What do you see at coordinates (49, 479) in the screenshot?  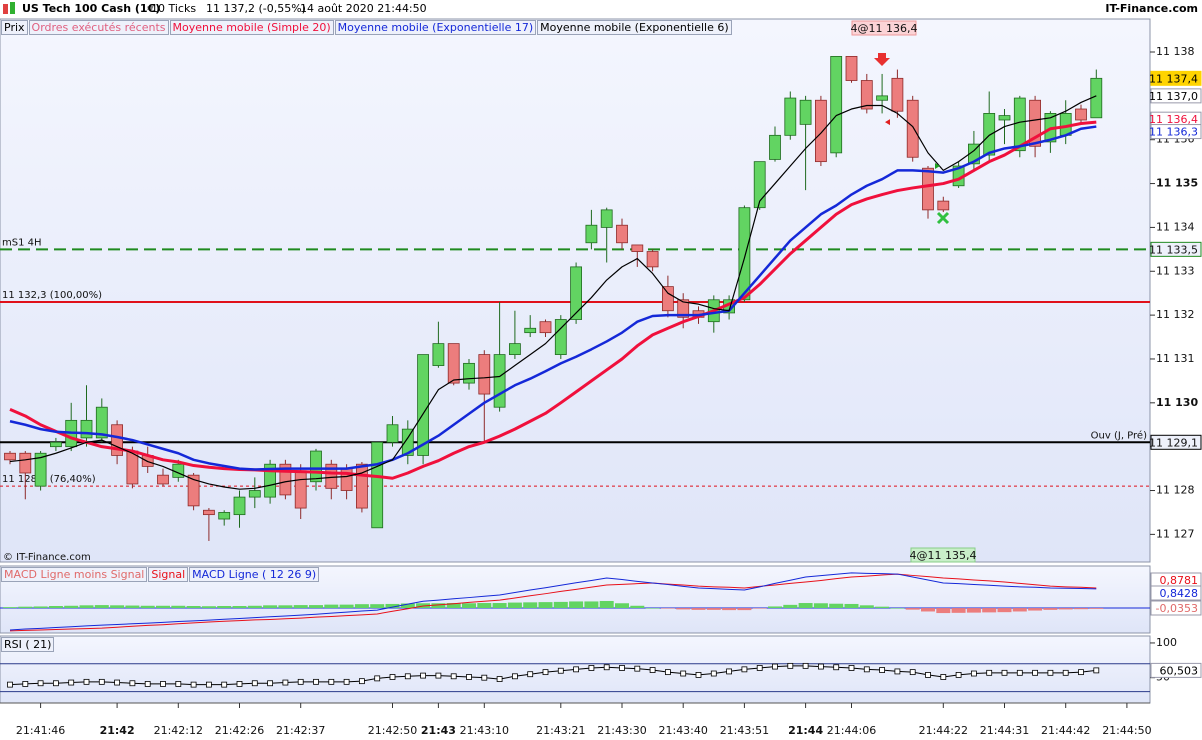 I see `level-label: 11 128,1 (76,40%)` at bounding box center [49, 479].